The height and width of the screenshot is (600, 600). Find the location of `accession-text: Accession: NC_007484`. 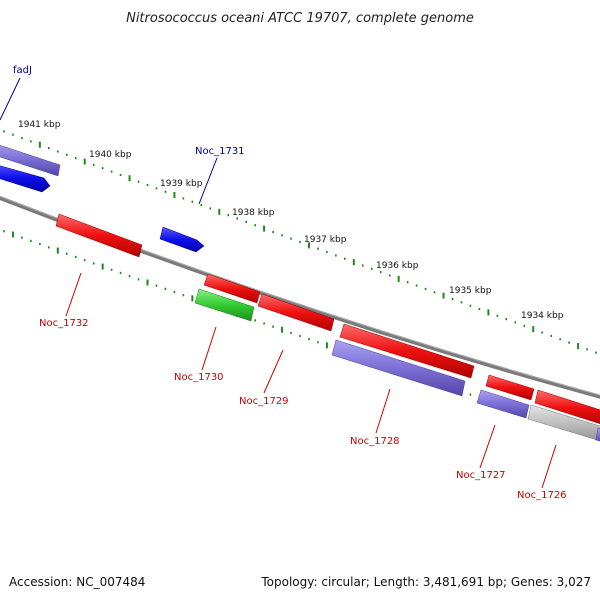

accession-text: Accession: NC_007484 is located at coordinates (77, 582).